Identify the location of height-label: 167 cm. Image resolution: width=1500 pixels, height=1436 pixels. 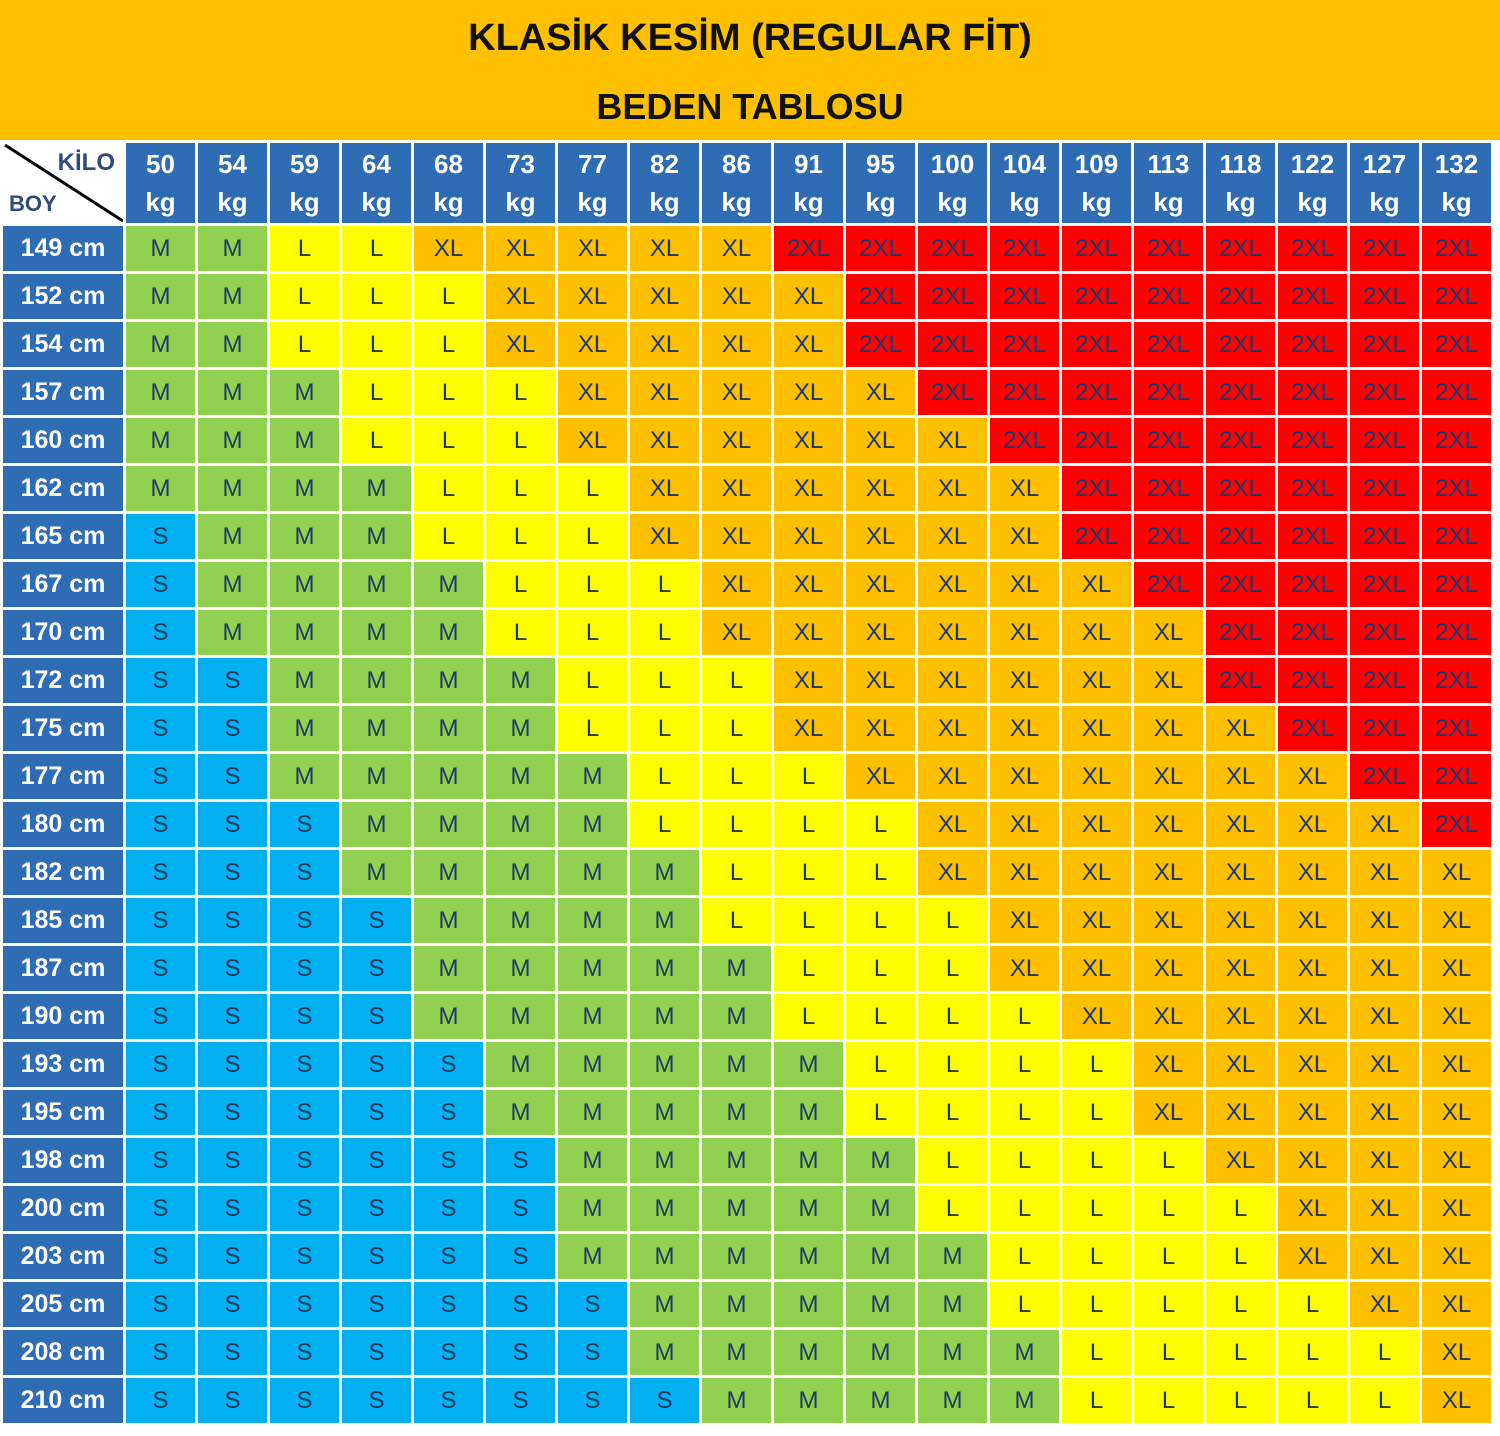
(63, 584).